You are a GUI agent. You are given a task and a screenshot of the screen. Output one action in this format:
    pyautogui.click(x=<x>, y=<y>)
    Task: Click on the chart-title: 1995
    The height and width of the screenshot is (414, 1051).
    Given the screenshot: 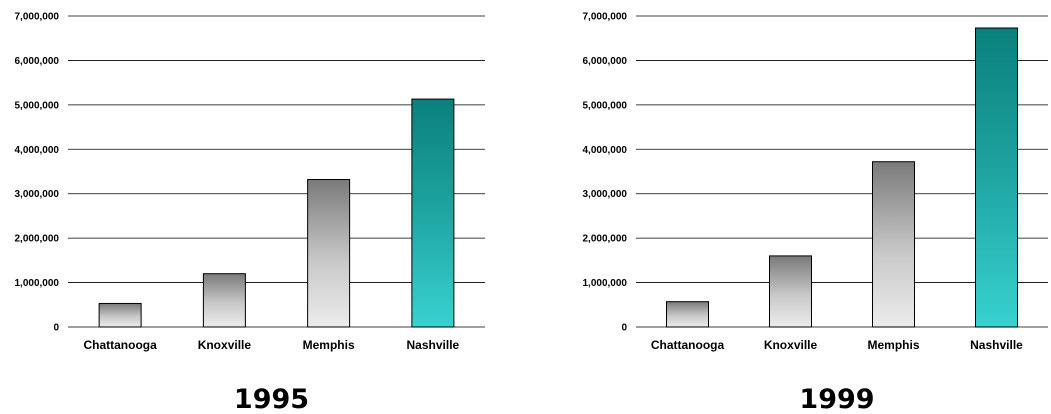 What is the action you would take?
    pyautogui.click(x=271, y=399)
    